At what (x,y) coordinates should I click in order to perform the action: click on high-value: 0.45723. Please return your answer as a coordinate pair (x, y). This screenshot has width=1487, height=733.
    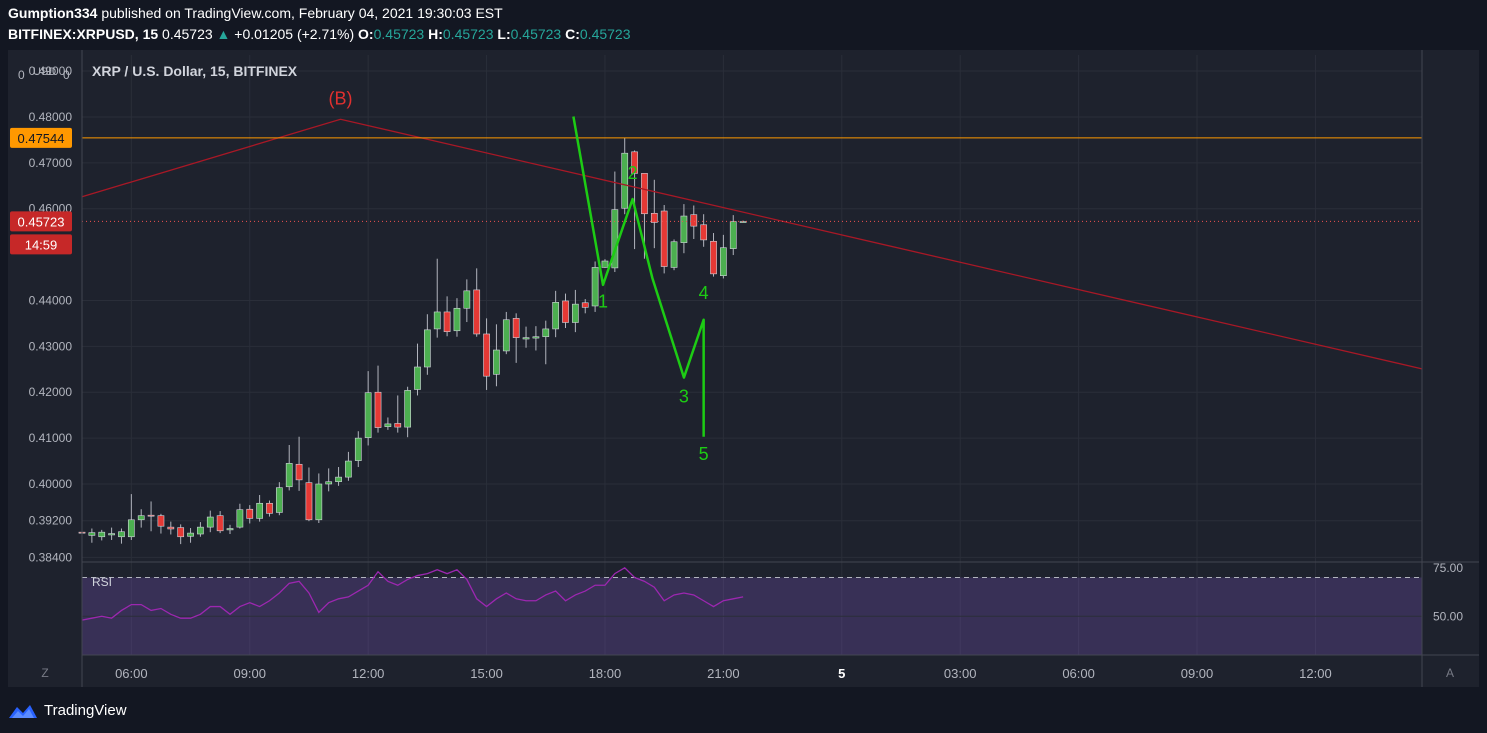
    Looking at the image, I should click on (468, 34).